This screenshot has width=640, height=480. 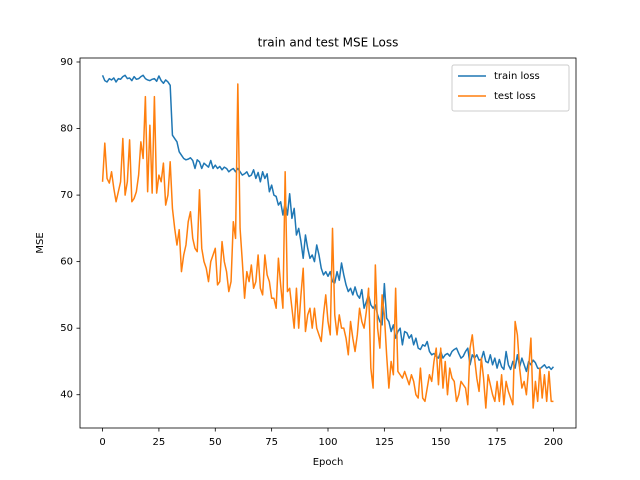 I want to click on chart-title: train and test MSE Loss, so click(x=328, y=43).